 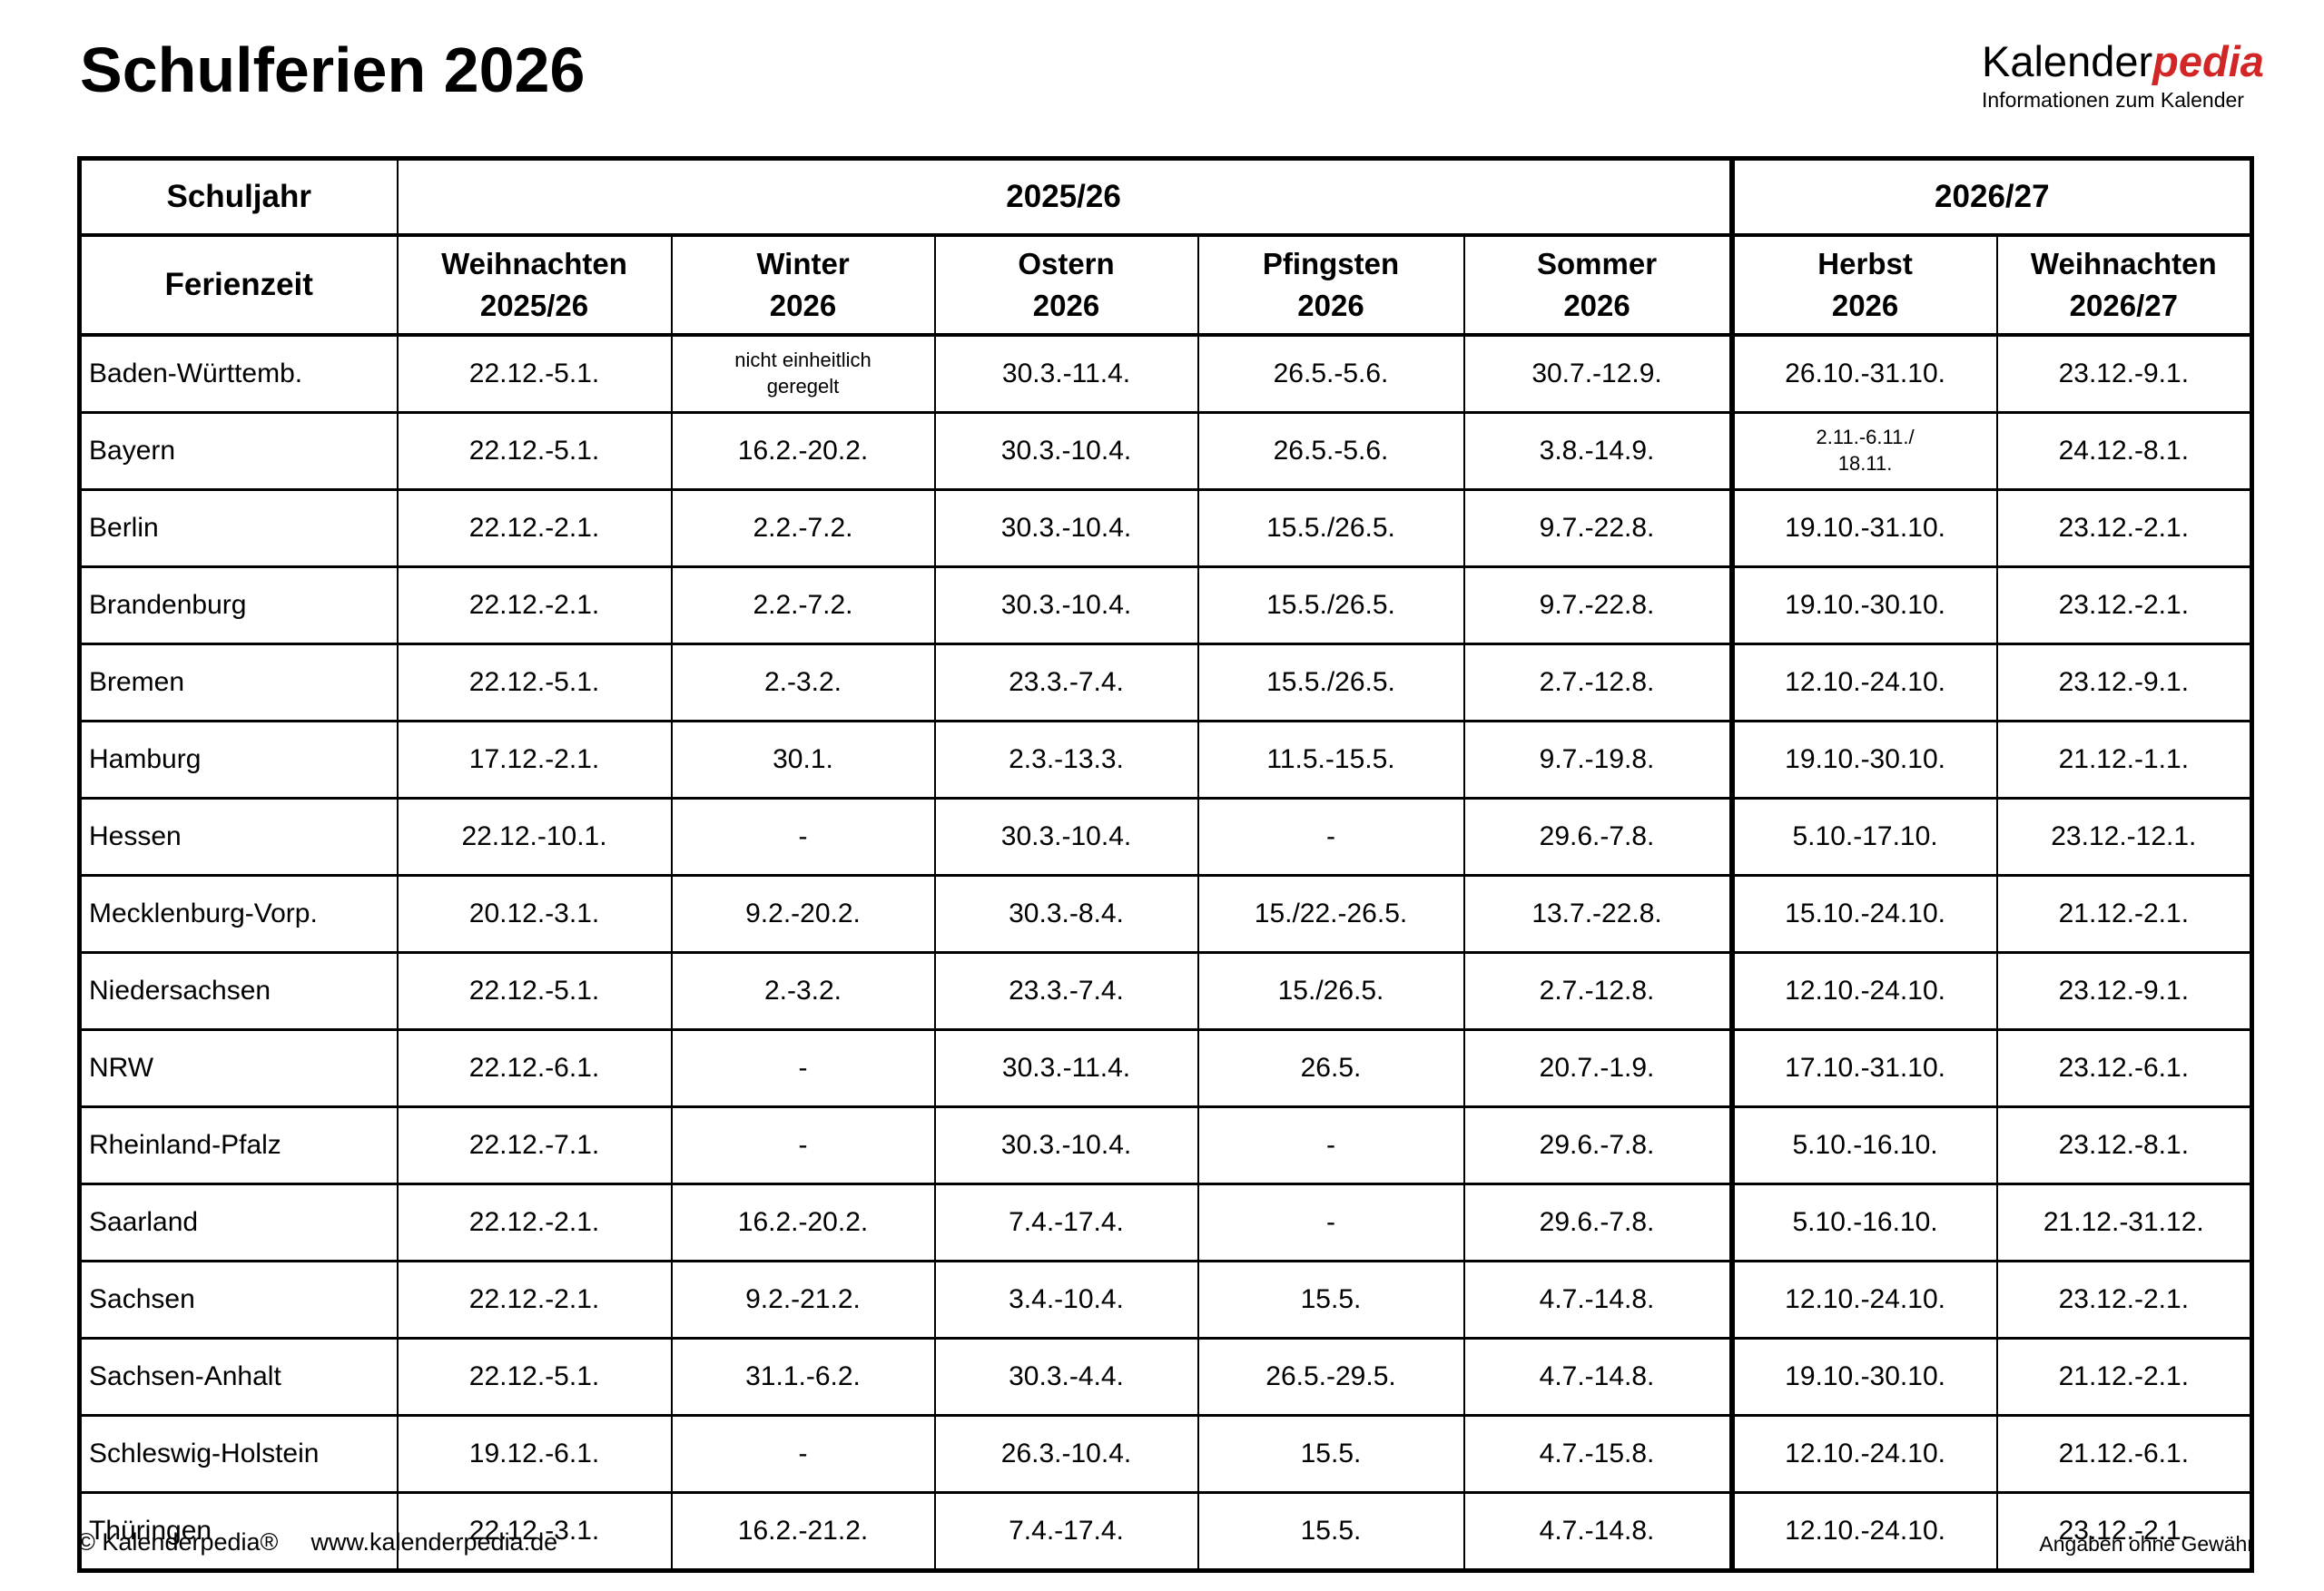 I want to click on holiday-cell: 4.7.-14.8., so click(x=1597, y=1532).